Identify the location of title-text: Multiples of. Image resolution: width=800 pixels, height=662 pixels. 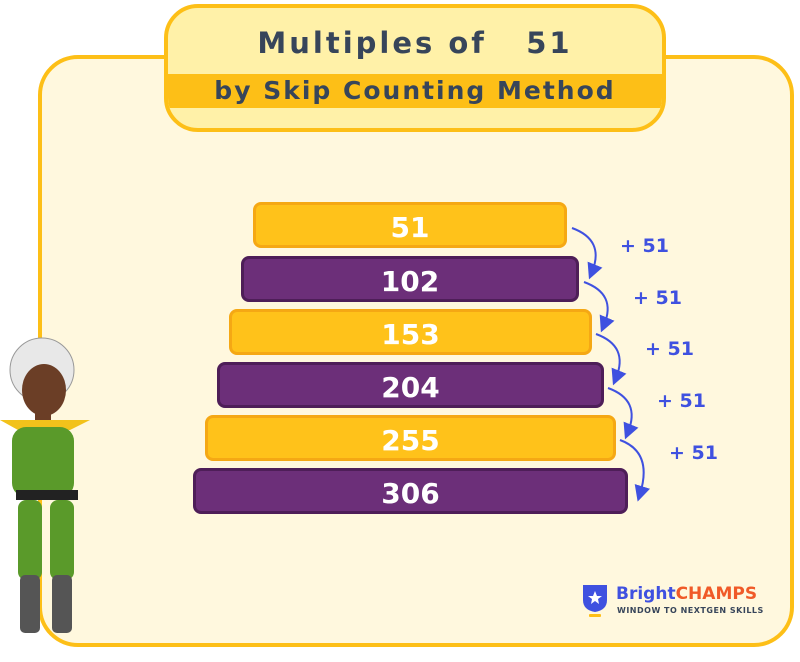
(372, 43).